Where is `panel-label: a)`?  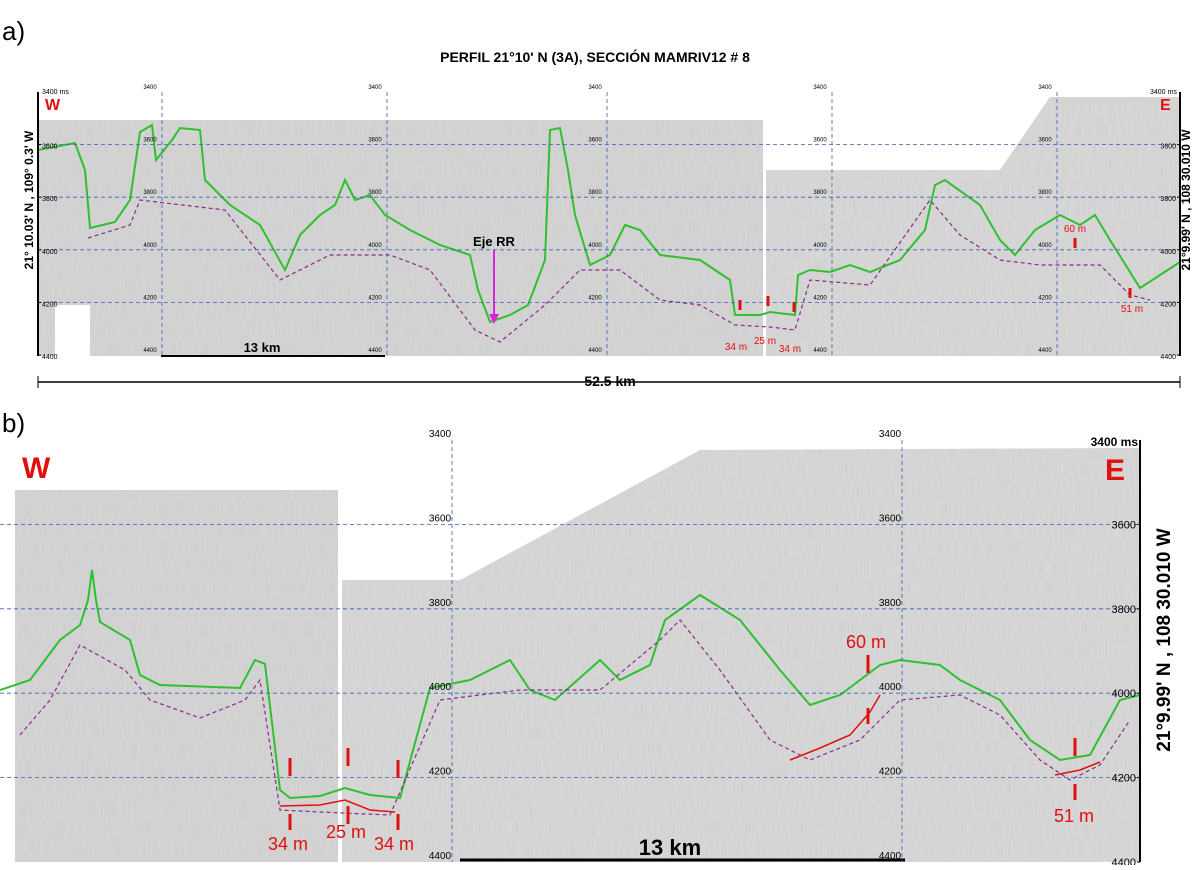
panel-label: a) is located at coordinates (13, 31).